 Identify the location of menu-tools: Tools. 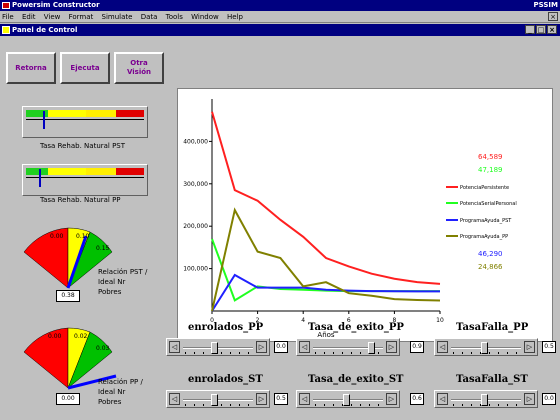
(174, 17).